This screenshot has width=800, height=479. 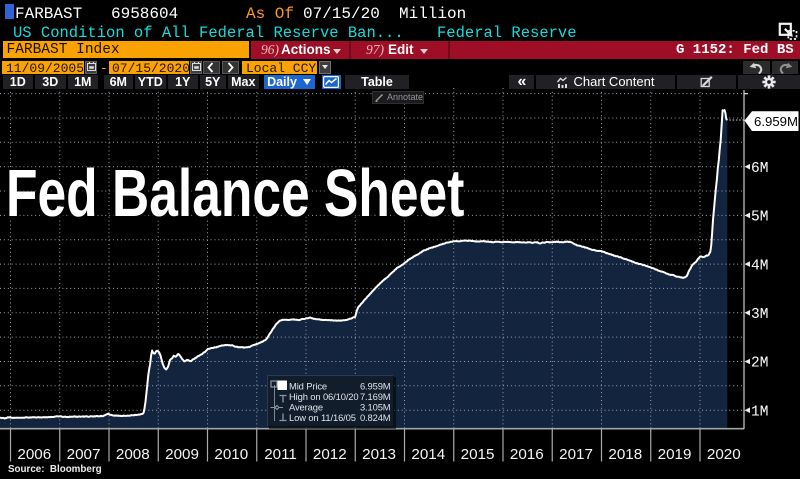 What do you see at coordinates (375, 396) in the screenshot?
I see `svg-text: 7.169M` at bounding box center [375, 396].